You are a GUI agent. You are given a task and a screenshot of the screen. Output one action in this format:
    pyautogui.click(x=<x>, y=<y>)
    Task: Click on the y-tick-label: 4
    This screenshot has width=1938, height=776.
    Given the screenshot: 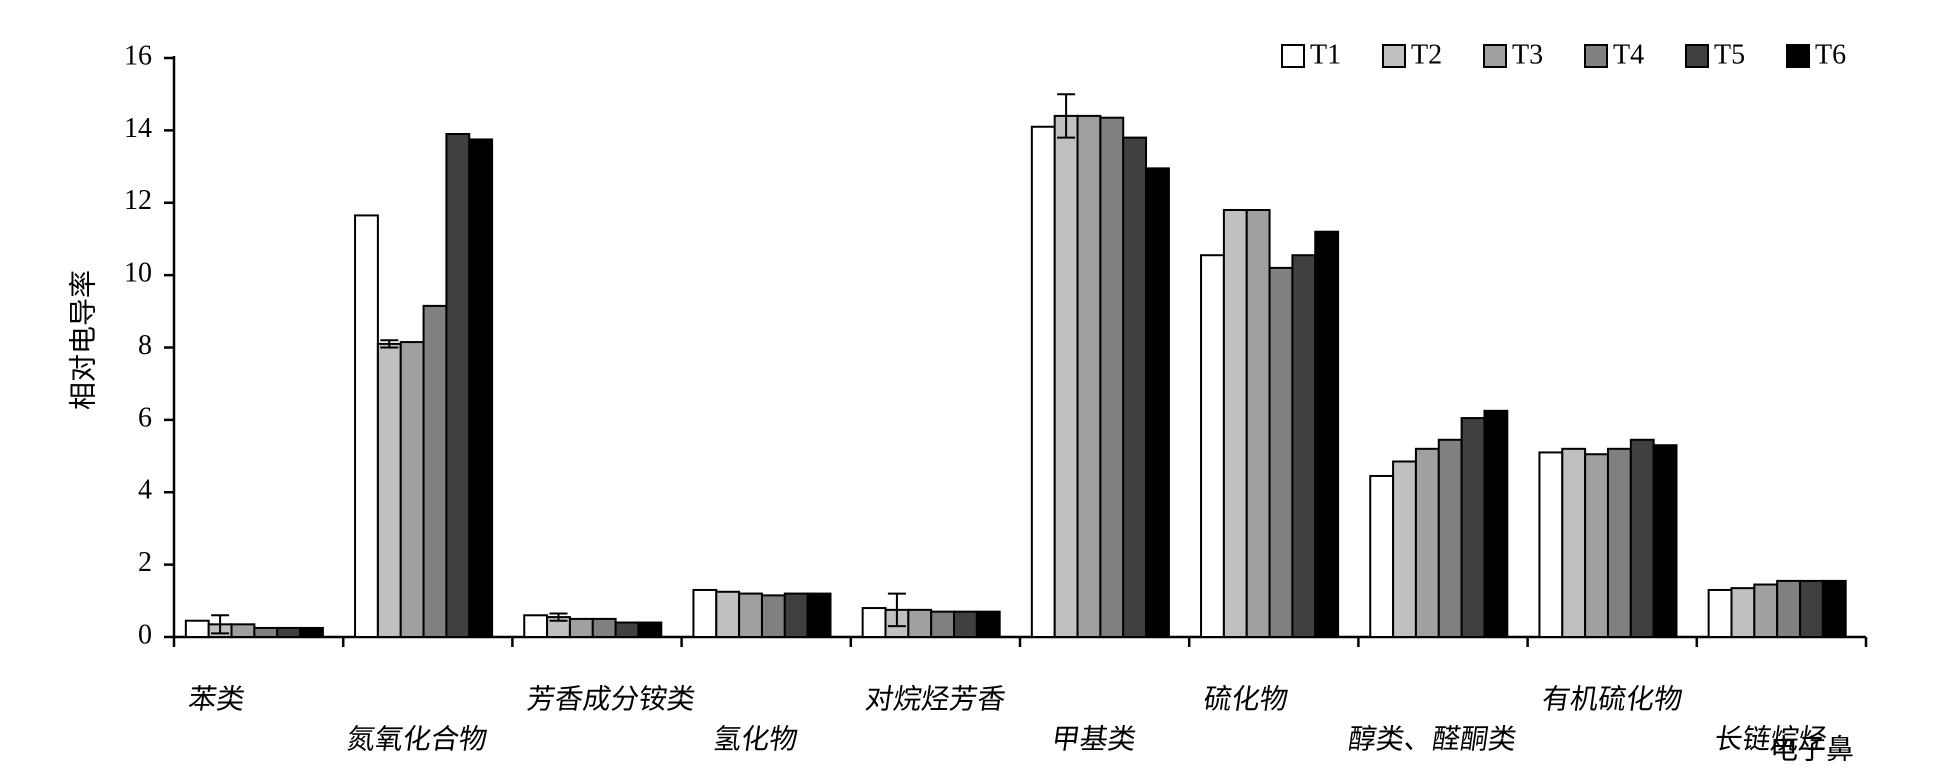 What is the action you would take?
    pyautogui.click(x=145, y=490)
    